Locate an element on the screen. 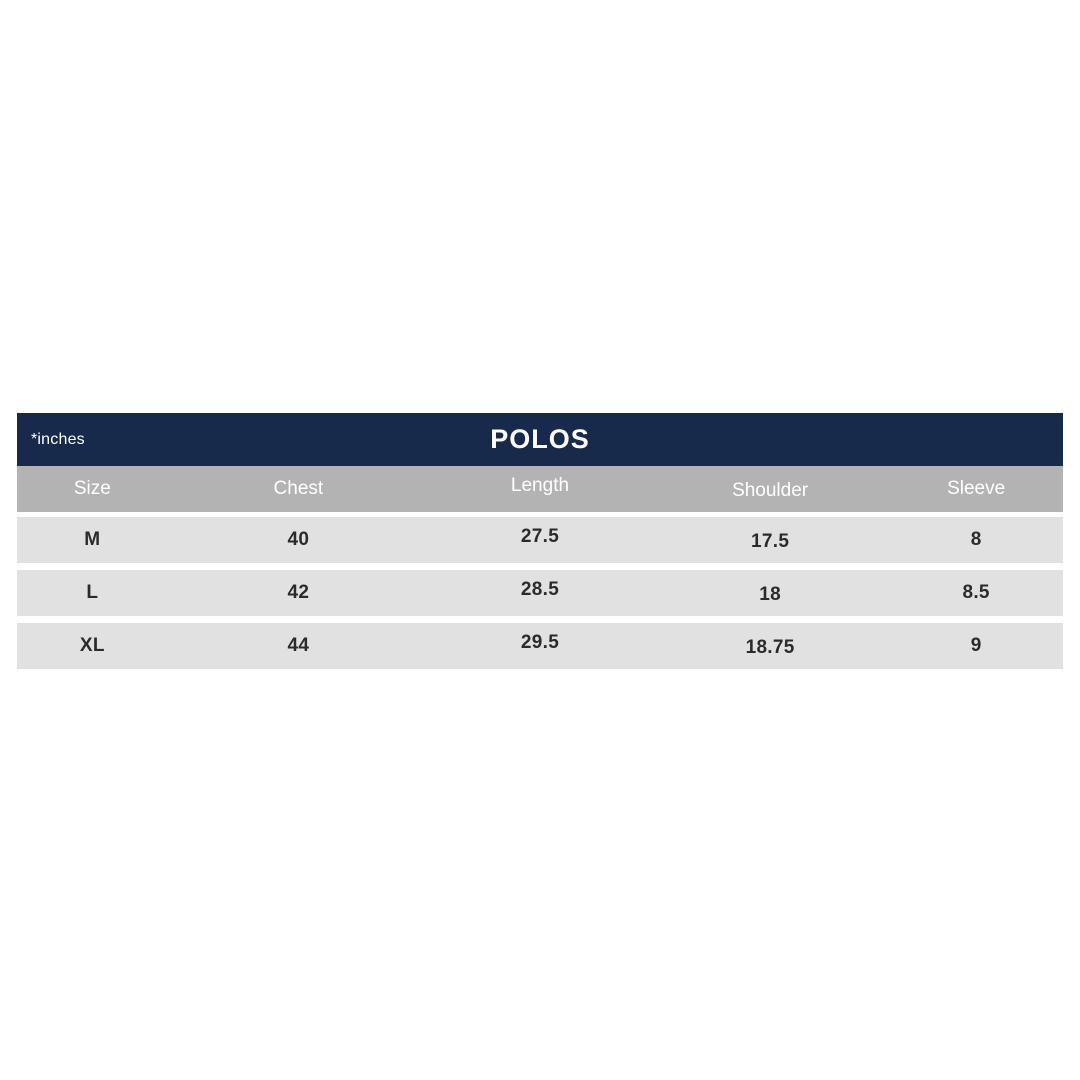 This screenshot has height=1080, width=1080. cell-shoulder: 18 is located at coordinates (770, 594).